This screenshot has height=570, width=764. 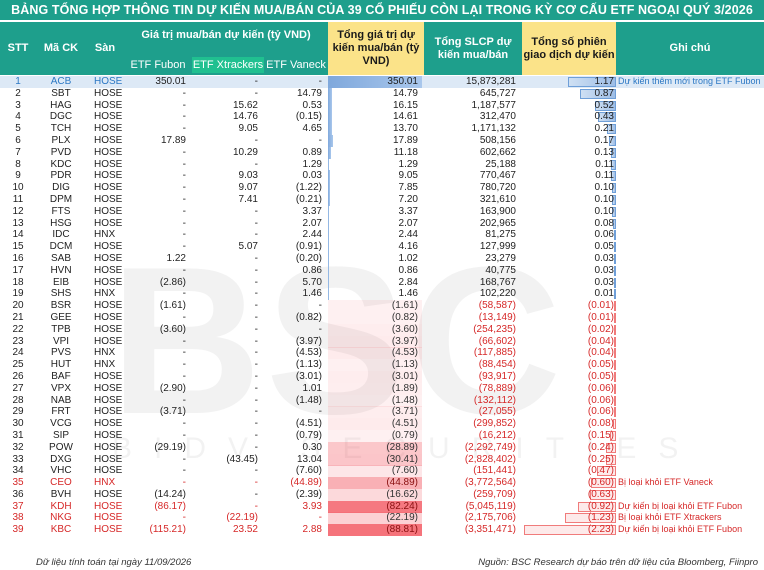 What do you see at coordinates (569, 188) in the screenshot?
I see `cell-sessions: 0.10` at bounding box center [569, 188].